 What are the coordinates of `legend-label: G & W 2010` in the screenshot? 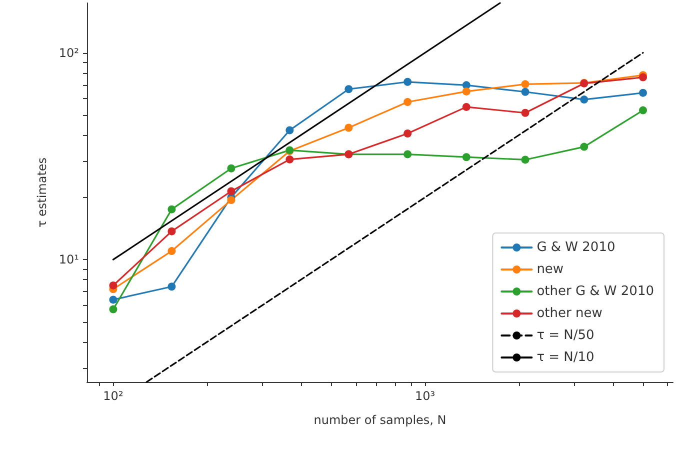 It's located at (576, 247).